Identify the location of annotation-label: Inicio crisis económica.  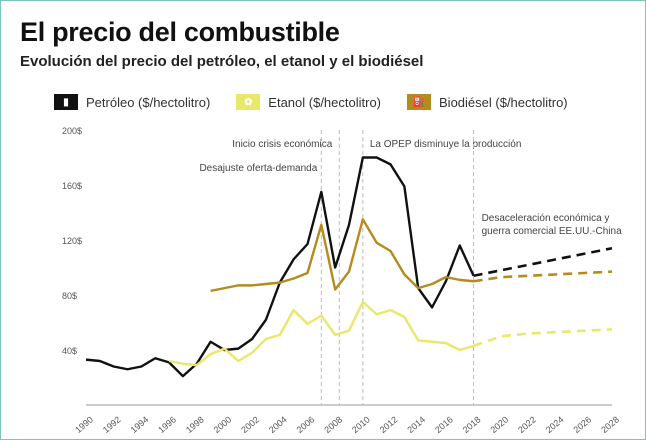
(282, 144).